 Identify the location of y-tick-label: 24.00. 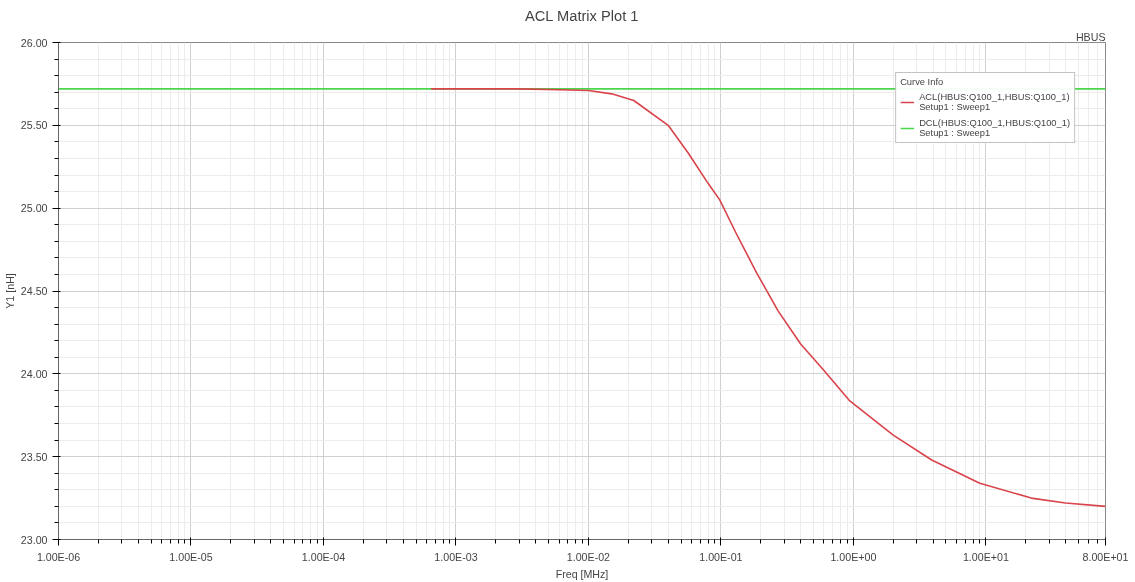
(34, 373).